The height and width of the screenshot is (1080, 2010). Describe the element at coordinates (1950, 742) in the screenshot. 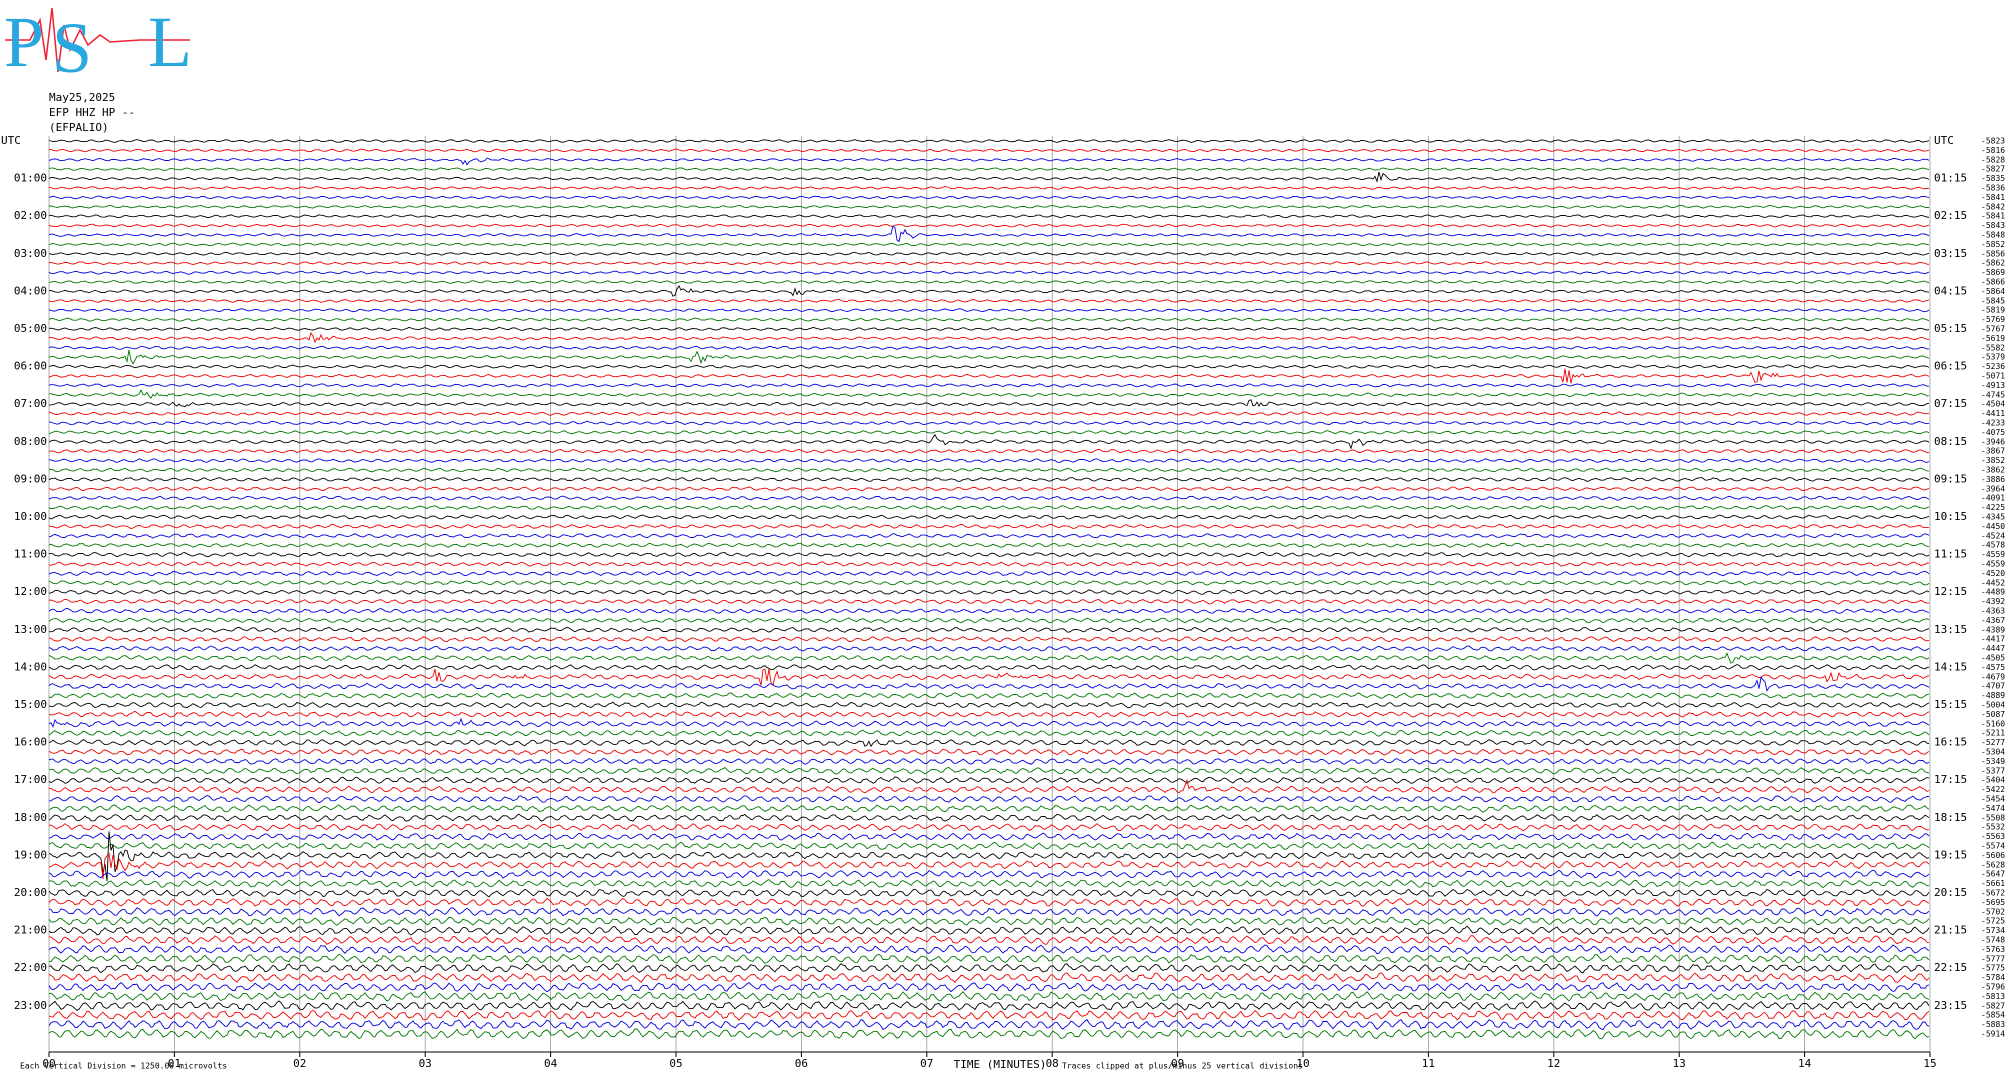

I see `row-end-time-label: 16:15` at that location.